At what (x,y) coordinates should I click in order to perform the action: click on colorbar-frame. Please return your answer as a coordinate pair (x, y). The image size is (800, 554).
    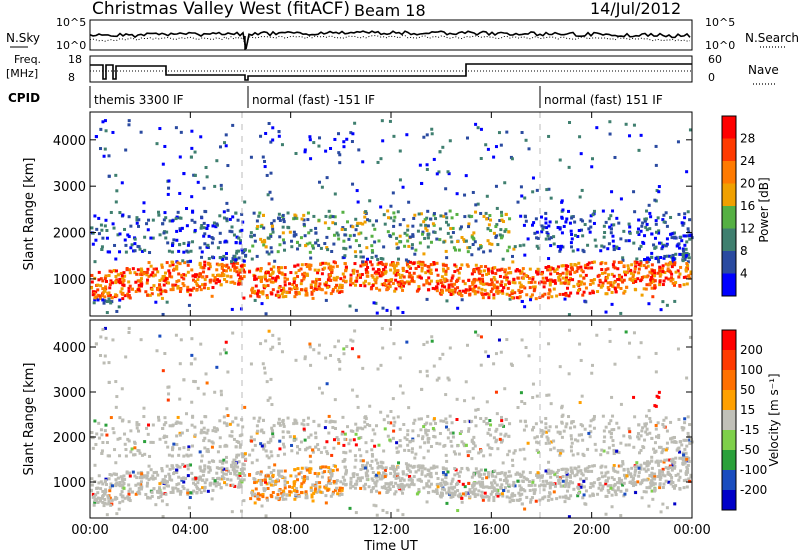
    Looking at the image, I should click on (729, 206).